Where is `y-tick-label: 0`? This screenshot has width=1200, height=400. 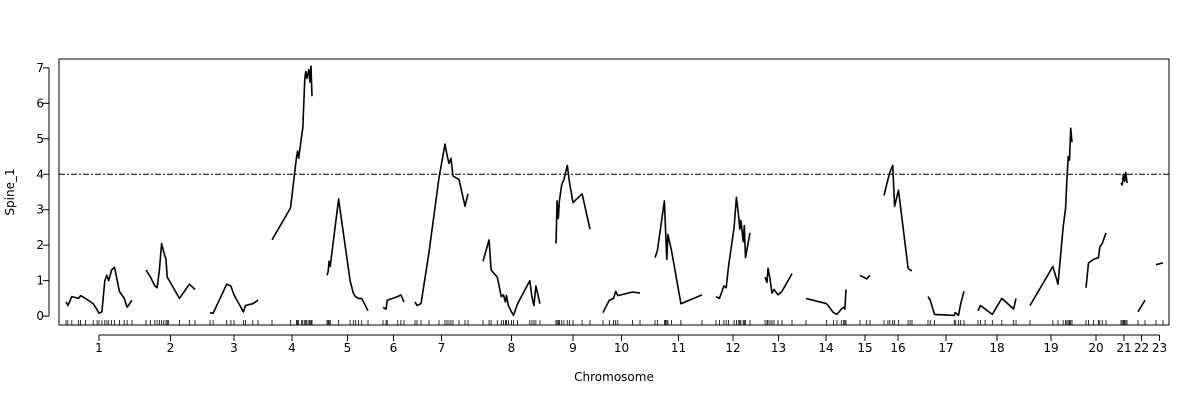
y-tick-label: 0 is located at coordinates (40, 316).